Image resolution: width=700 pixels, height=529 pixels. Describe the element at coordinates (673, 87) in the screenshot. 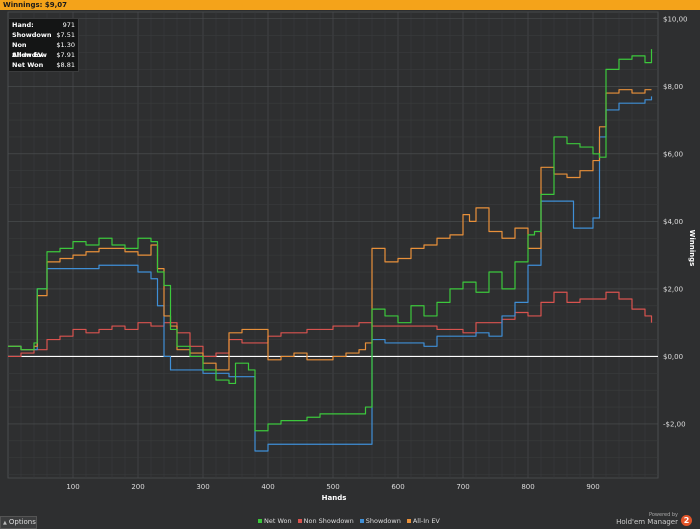

I see `y-tick-label: $8,00` at that location.